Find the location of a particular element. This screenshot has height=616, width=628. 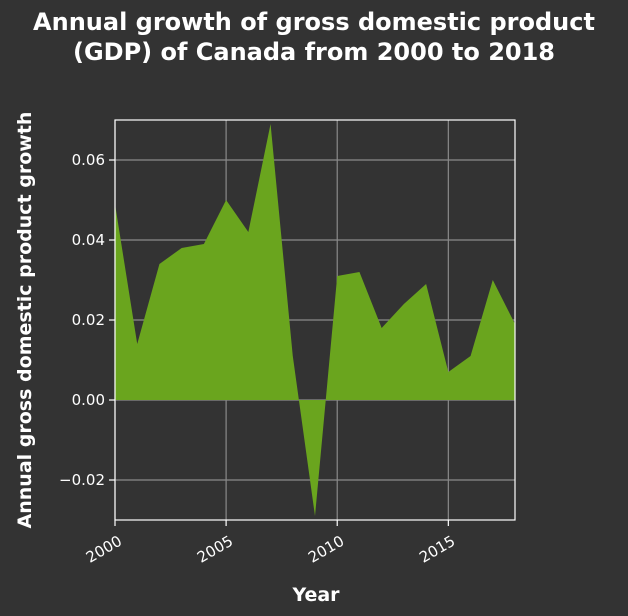

y-tick-label: 0.00 is located at coordinates (88, 400).